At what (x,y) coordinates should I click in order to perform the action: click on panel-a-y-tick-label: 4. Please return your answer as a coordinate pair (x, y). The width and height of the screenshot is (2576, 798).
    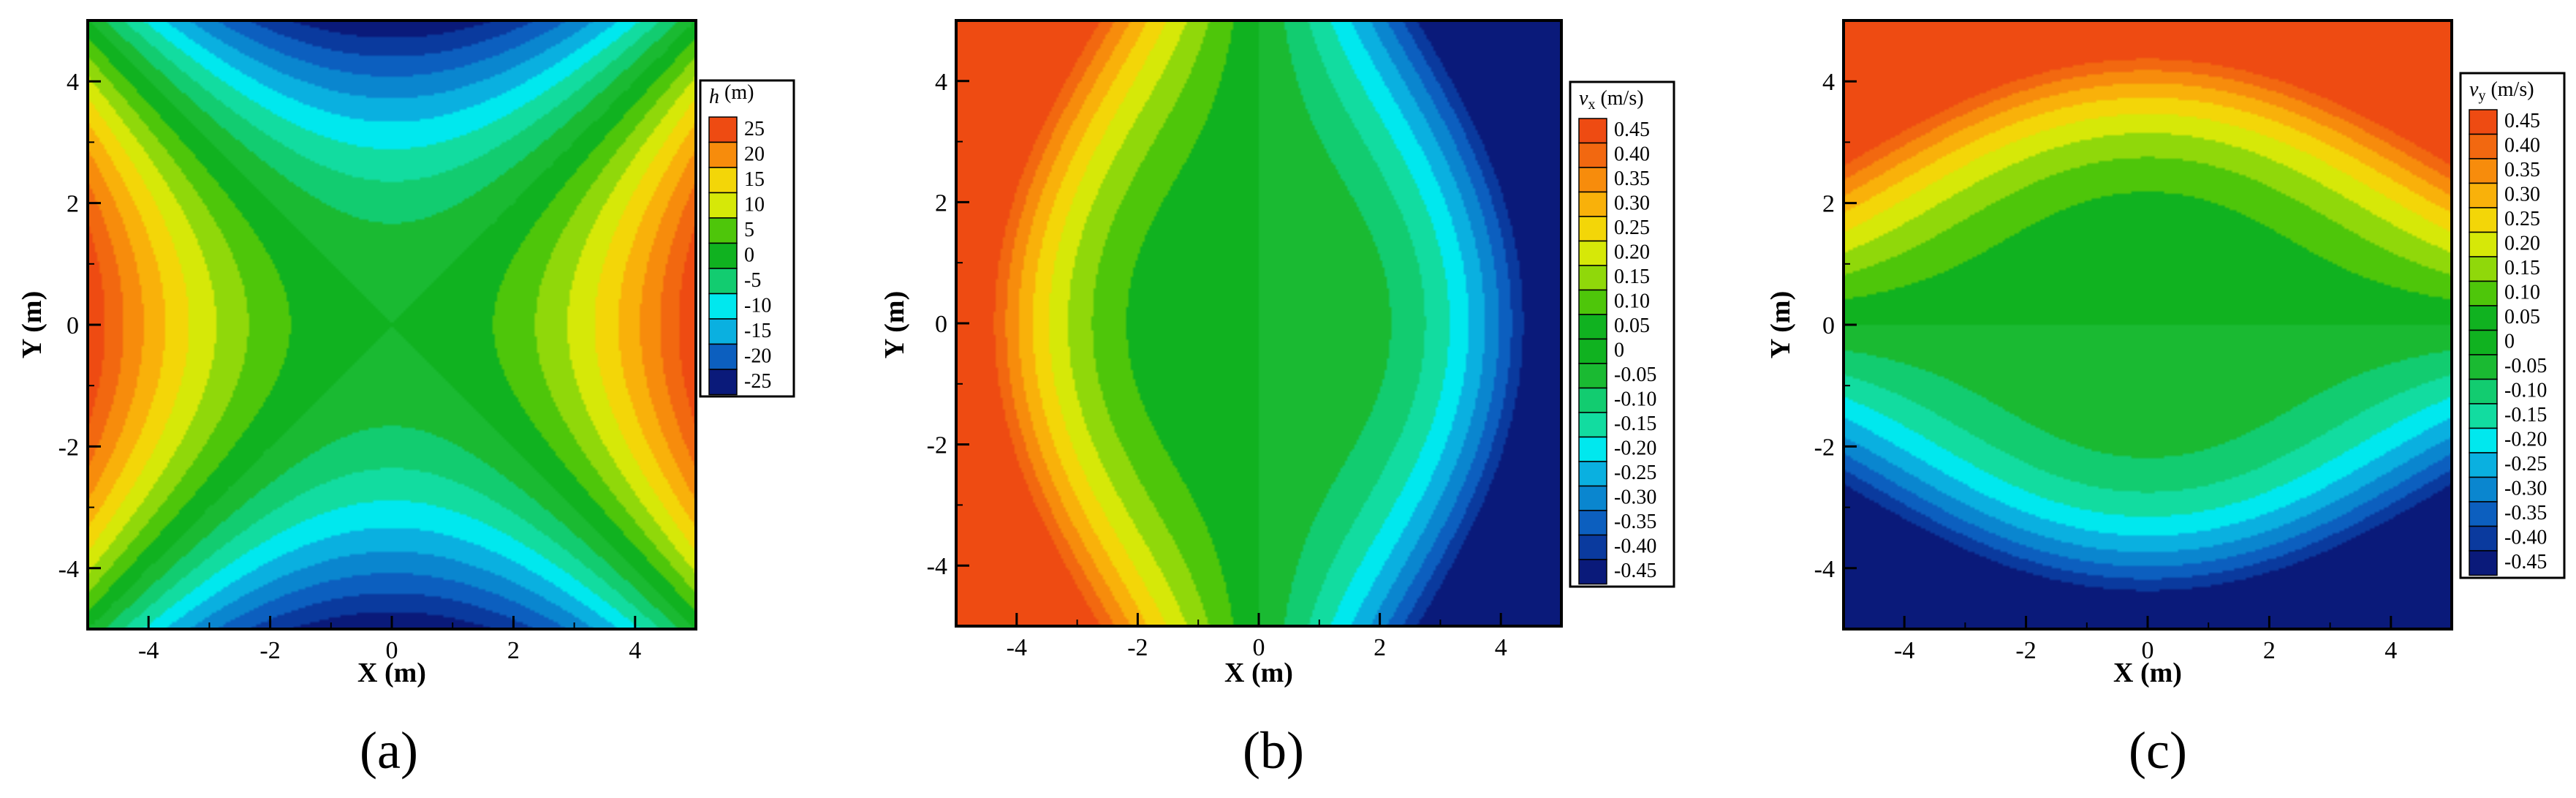
    Looking at the image, I should click on (73, 82).